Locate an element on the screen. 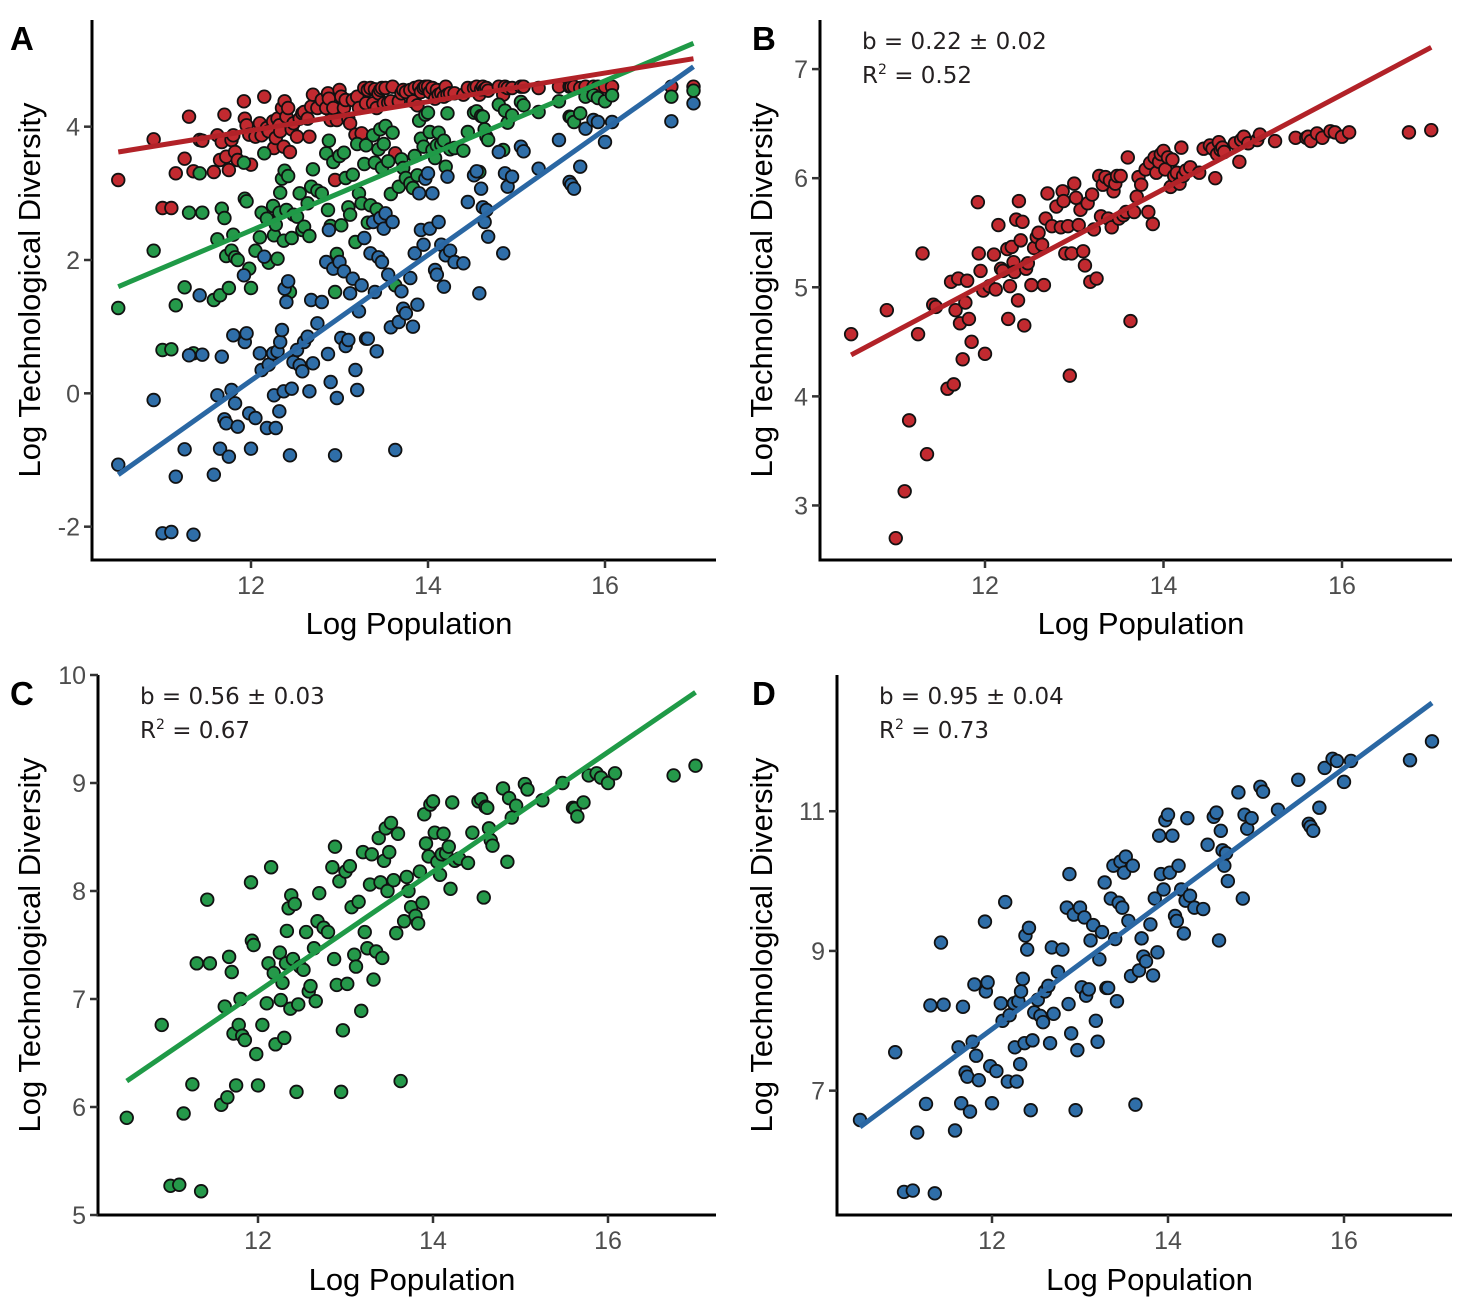 The height and width of the screenshot is (1313, 1484). x-tick-label: 14 is located at coordinates (433, 1241).